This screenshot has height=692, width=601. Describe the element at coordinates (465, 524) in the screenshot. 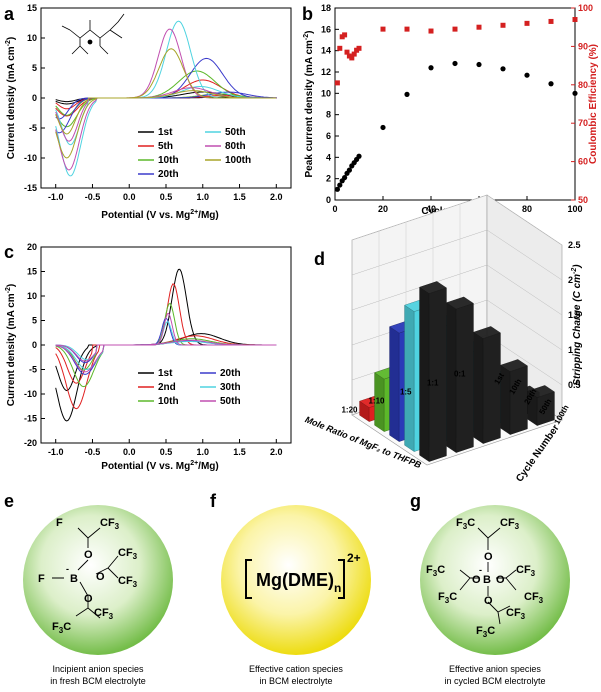

I see `g-f3c-top: F3C` at that location.